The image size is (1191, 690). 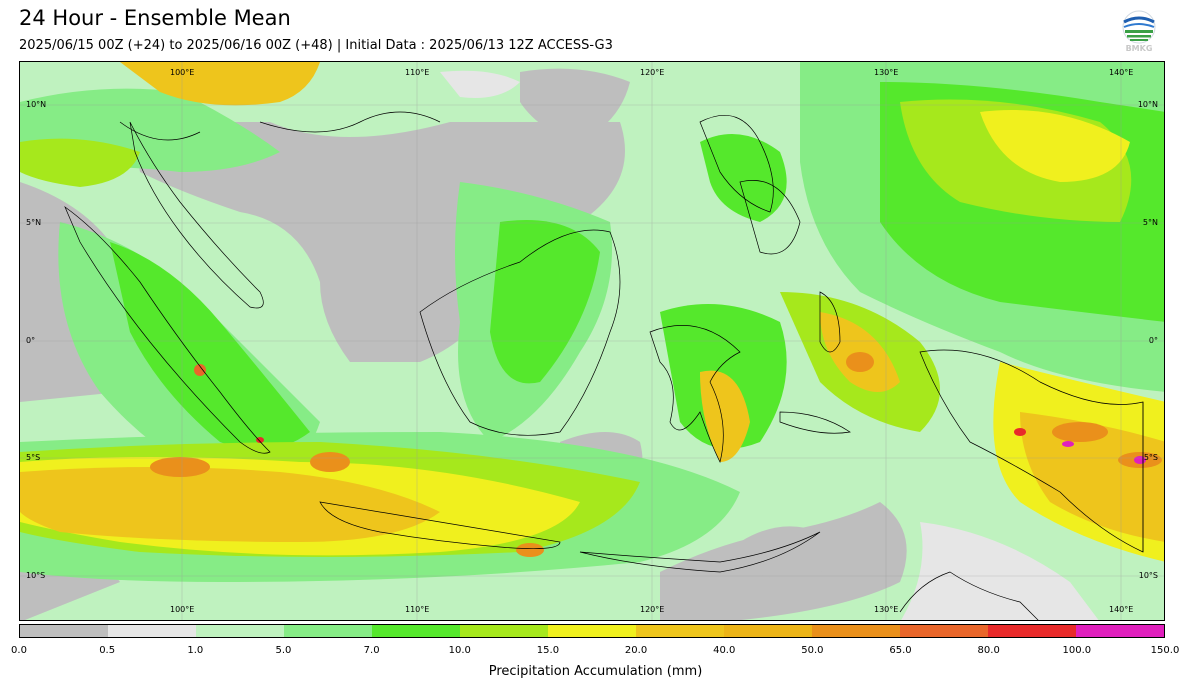 I want to click on colorbar-tick-label: 150.0, so click(x=1165, y=650).